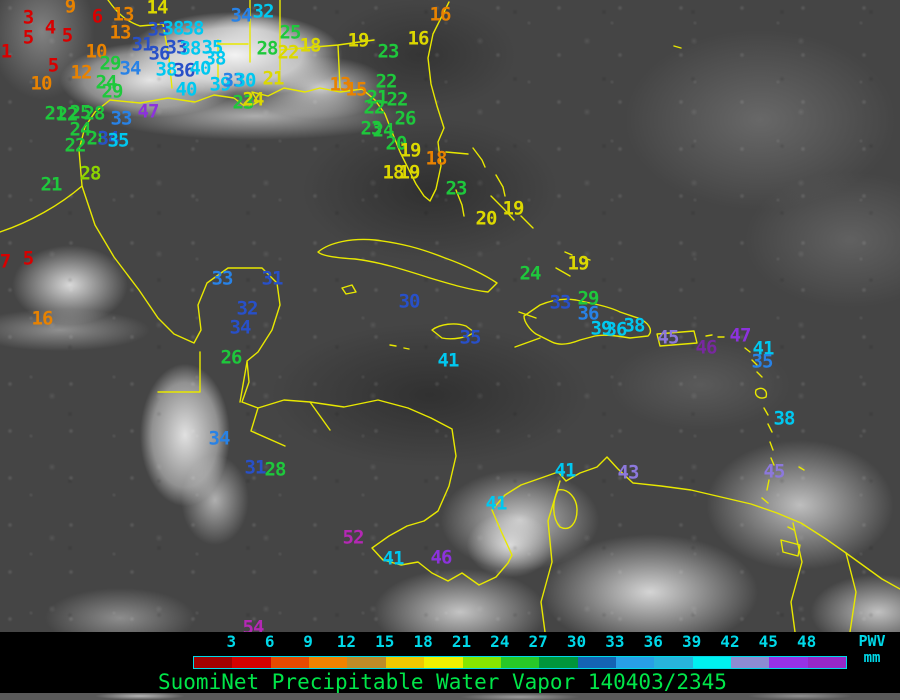 The image size is (900, 700). Describe the element at coordinates (872, 658) in the screenshot. I see `mm-unit-label: mm` at that location.